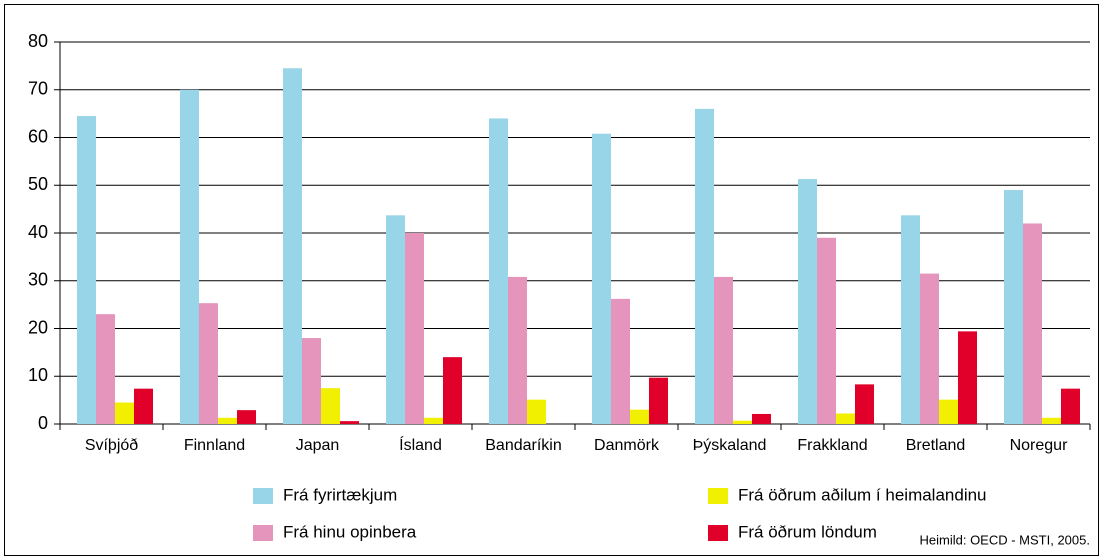 The height and width of the screenshot is (560, 1103). What do you see at coordinates (111, 445) in the screenshot?
I see `x-tick-label: Svíþjóð` at bounding box center [111, 445].